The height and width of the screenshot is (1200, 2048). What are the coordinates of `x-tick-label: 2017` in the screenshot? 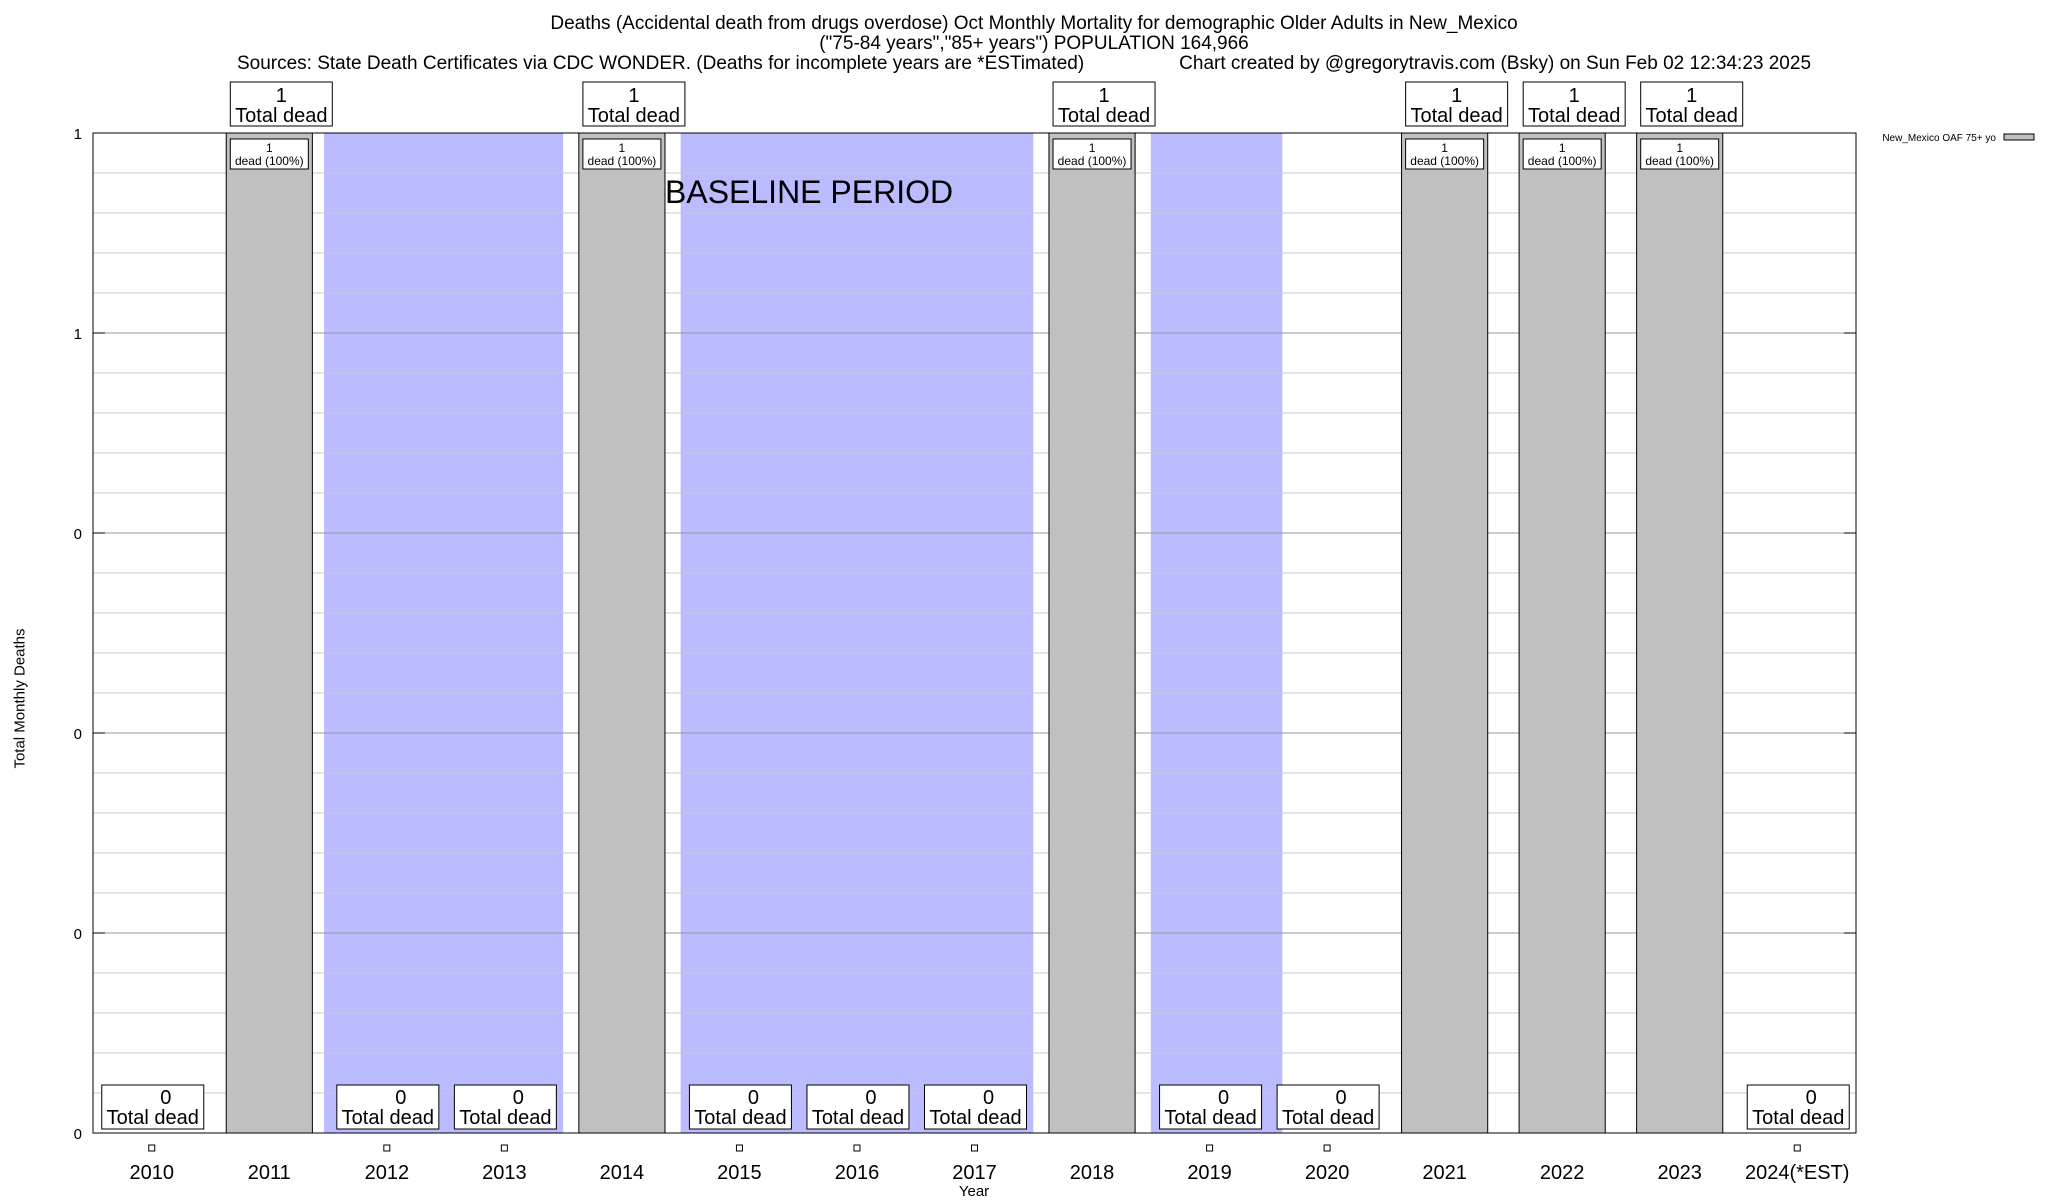 It's located at (974, 1173).